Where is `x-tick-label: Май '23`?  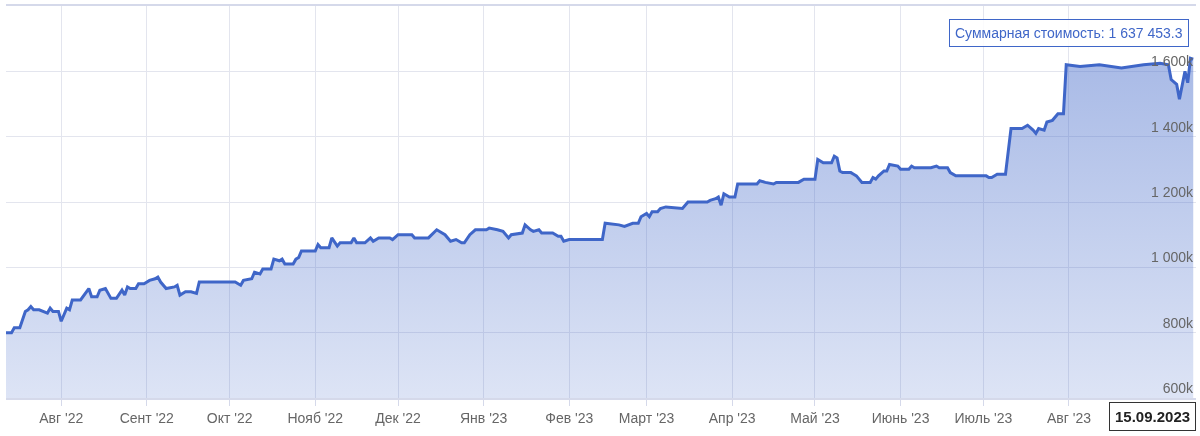 x-tick-label: Май '23 is located at coordinates (815, 417).